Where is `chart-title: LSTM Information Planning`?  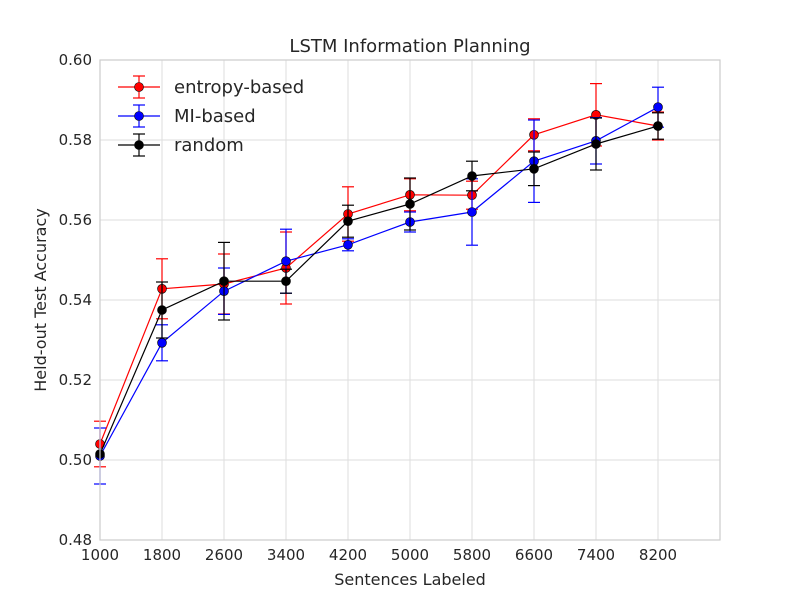 chart-title: LSTM Information Planning is located at coordinates (409, 46).